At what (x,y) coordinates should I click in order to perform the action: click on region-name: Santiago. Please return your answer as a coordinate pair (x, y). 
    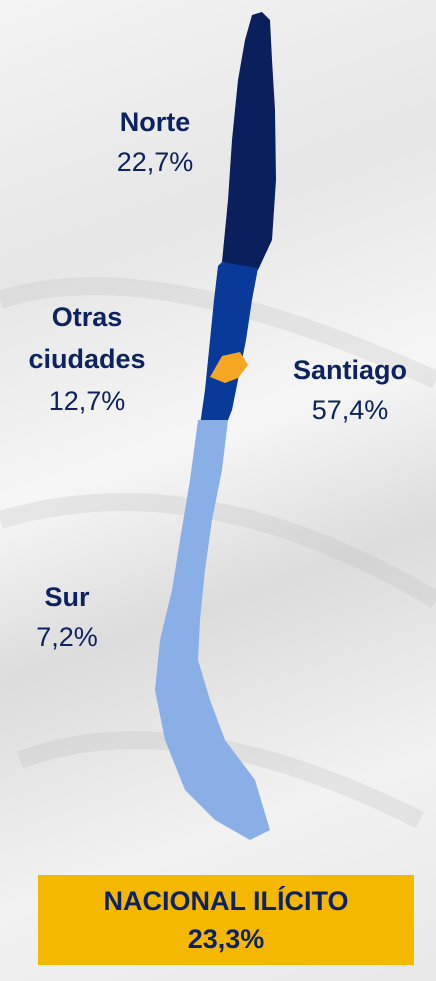
    Looking at the image, I should click on (349, 370).